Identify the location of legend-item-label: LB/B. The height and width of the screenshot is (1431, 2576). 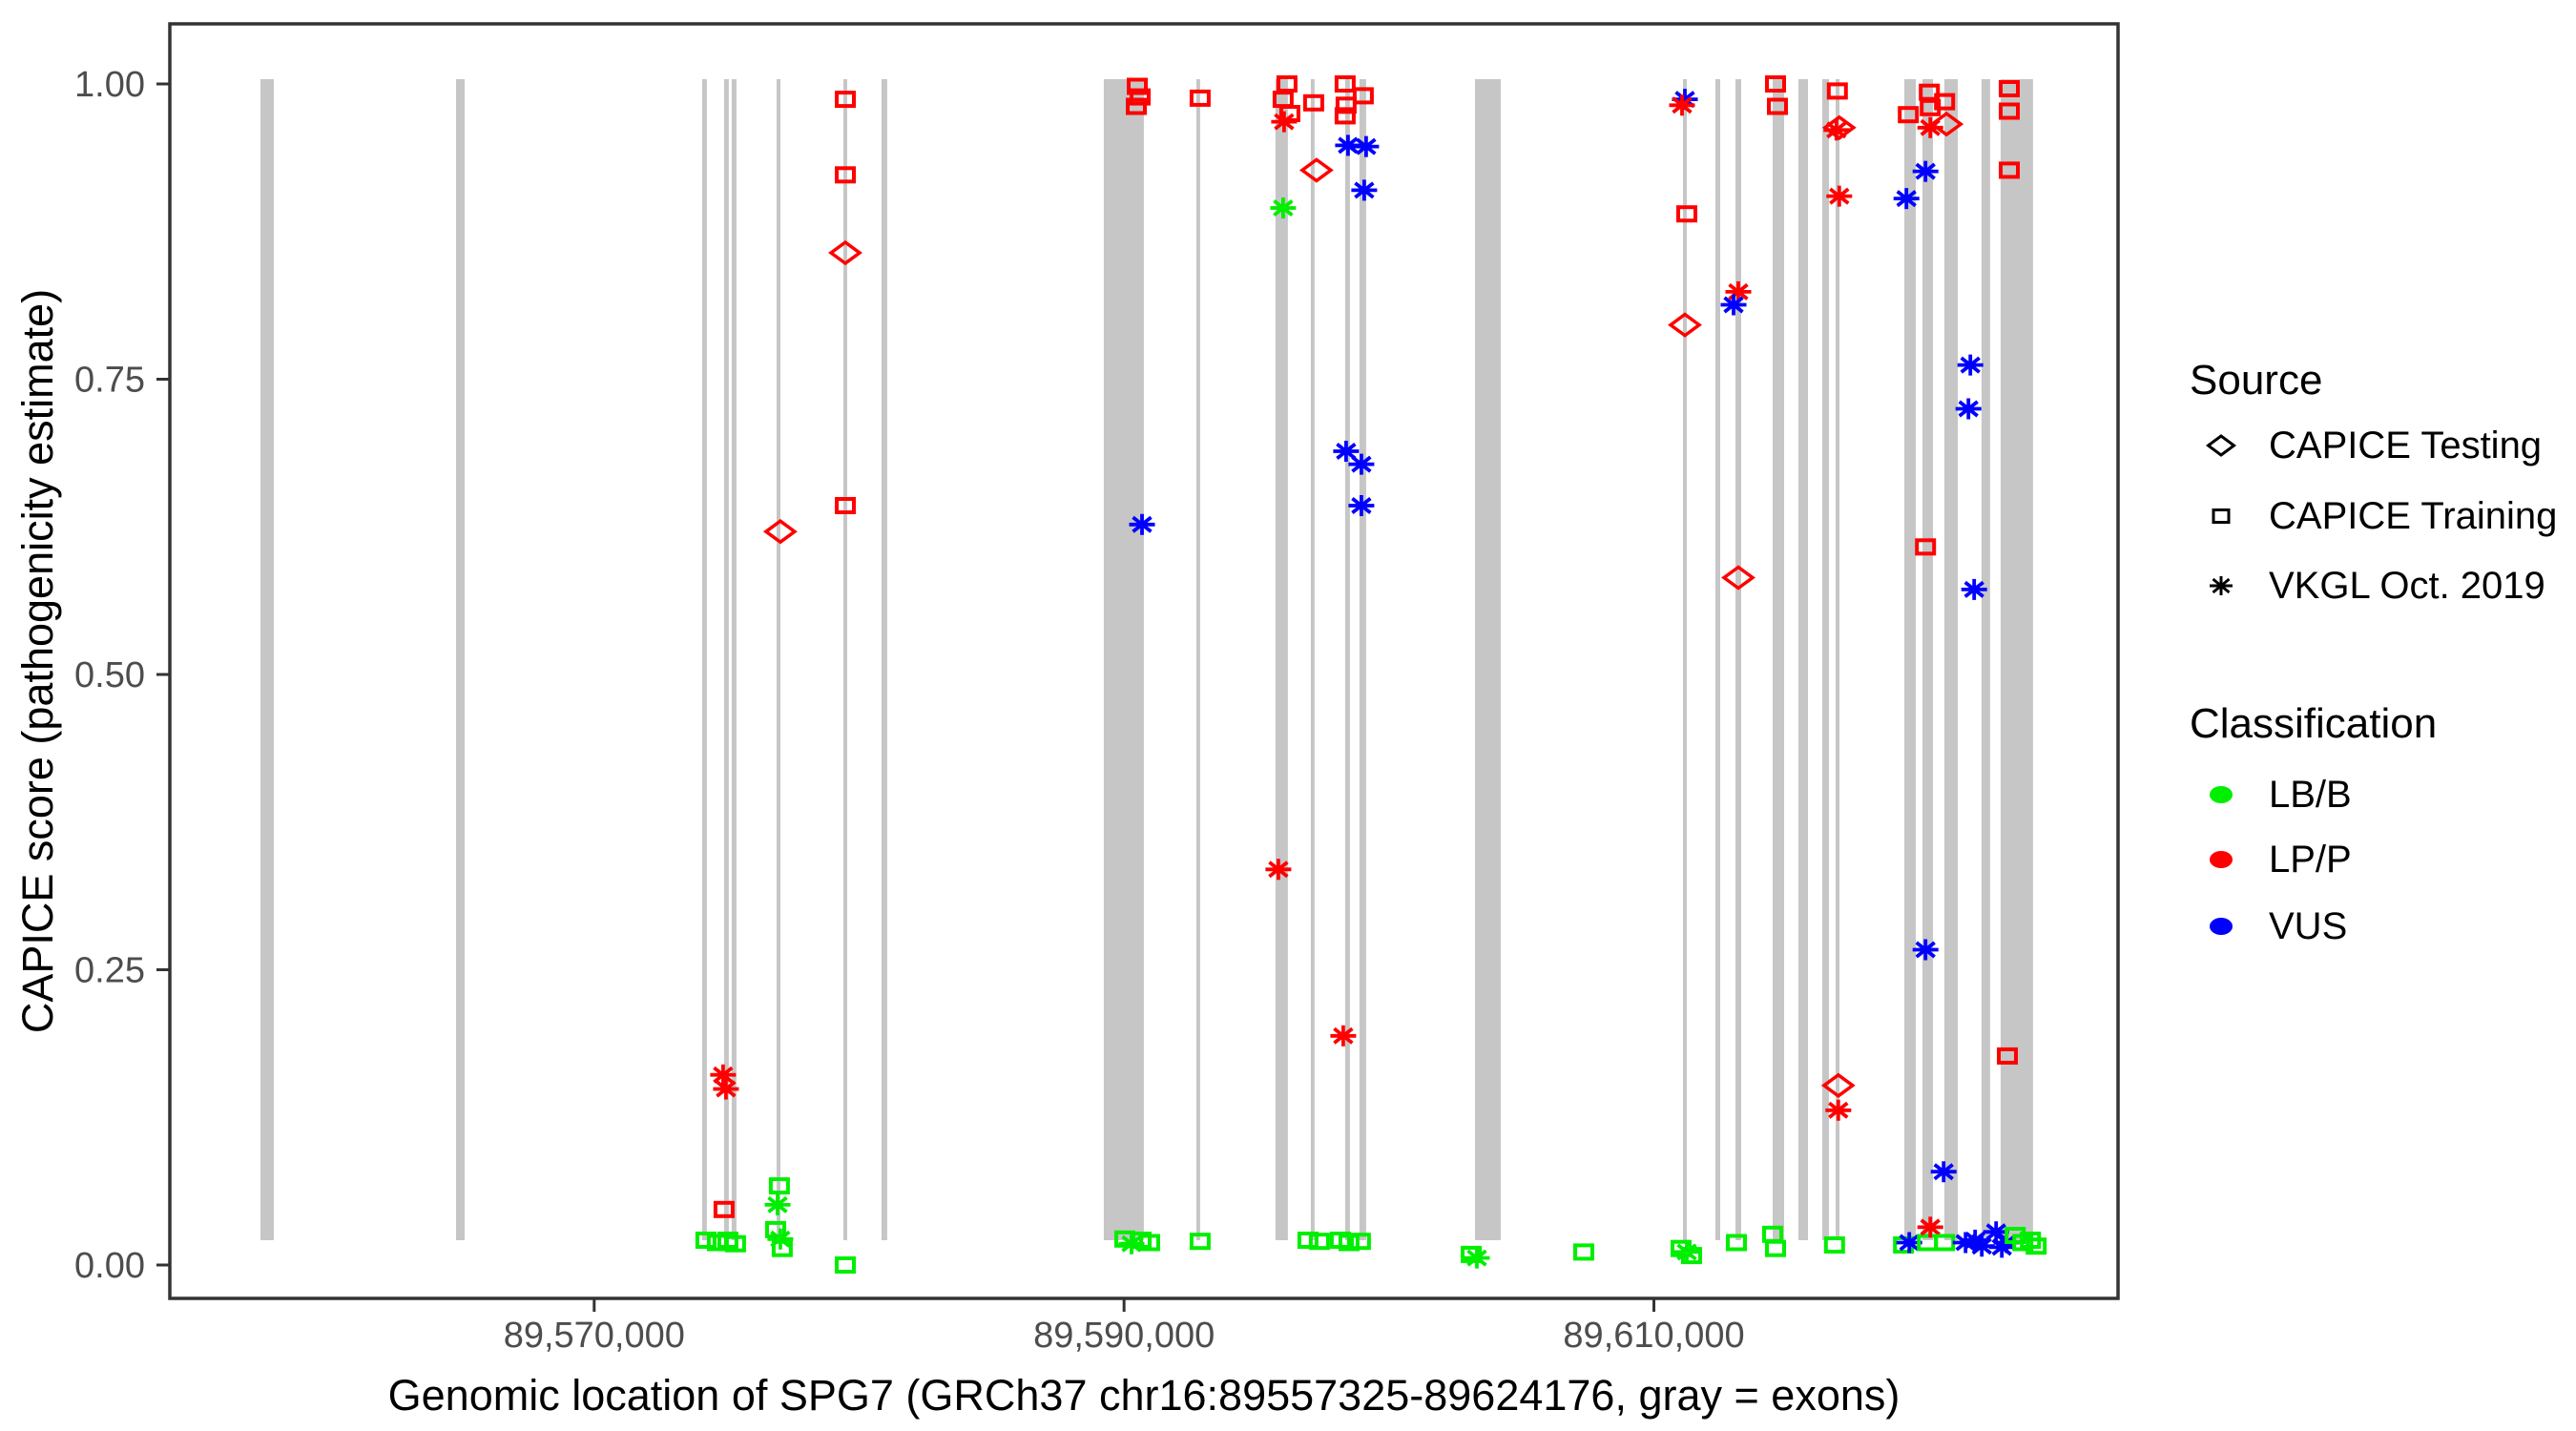
(2310, 795).